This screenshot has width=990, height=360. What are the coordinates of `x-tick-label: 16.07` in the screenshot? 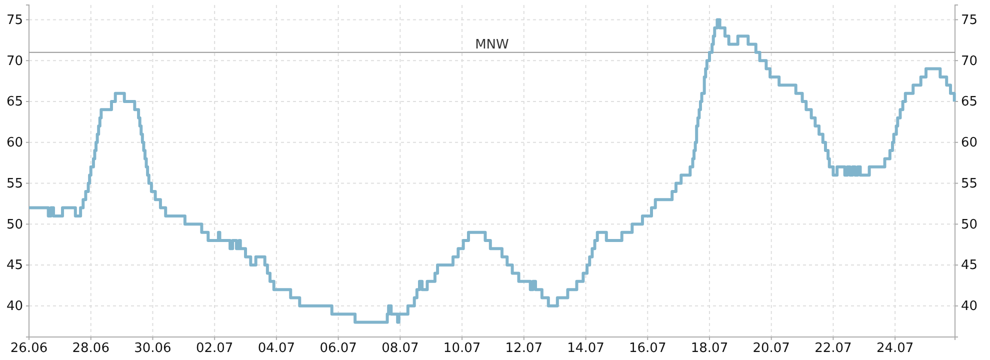 It's located at (647, 348).